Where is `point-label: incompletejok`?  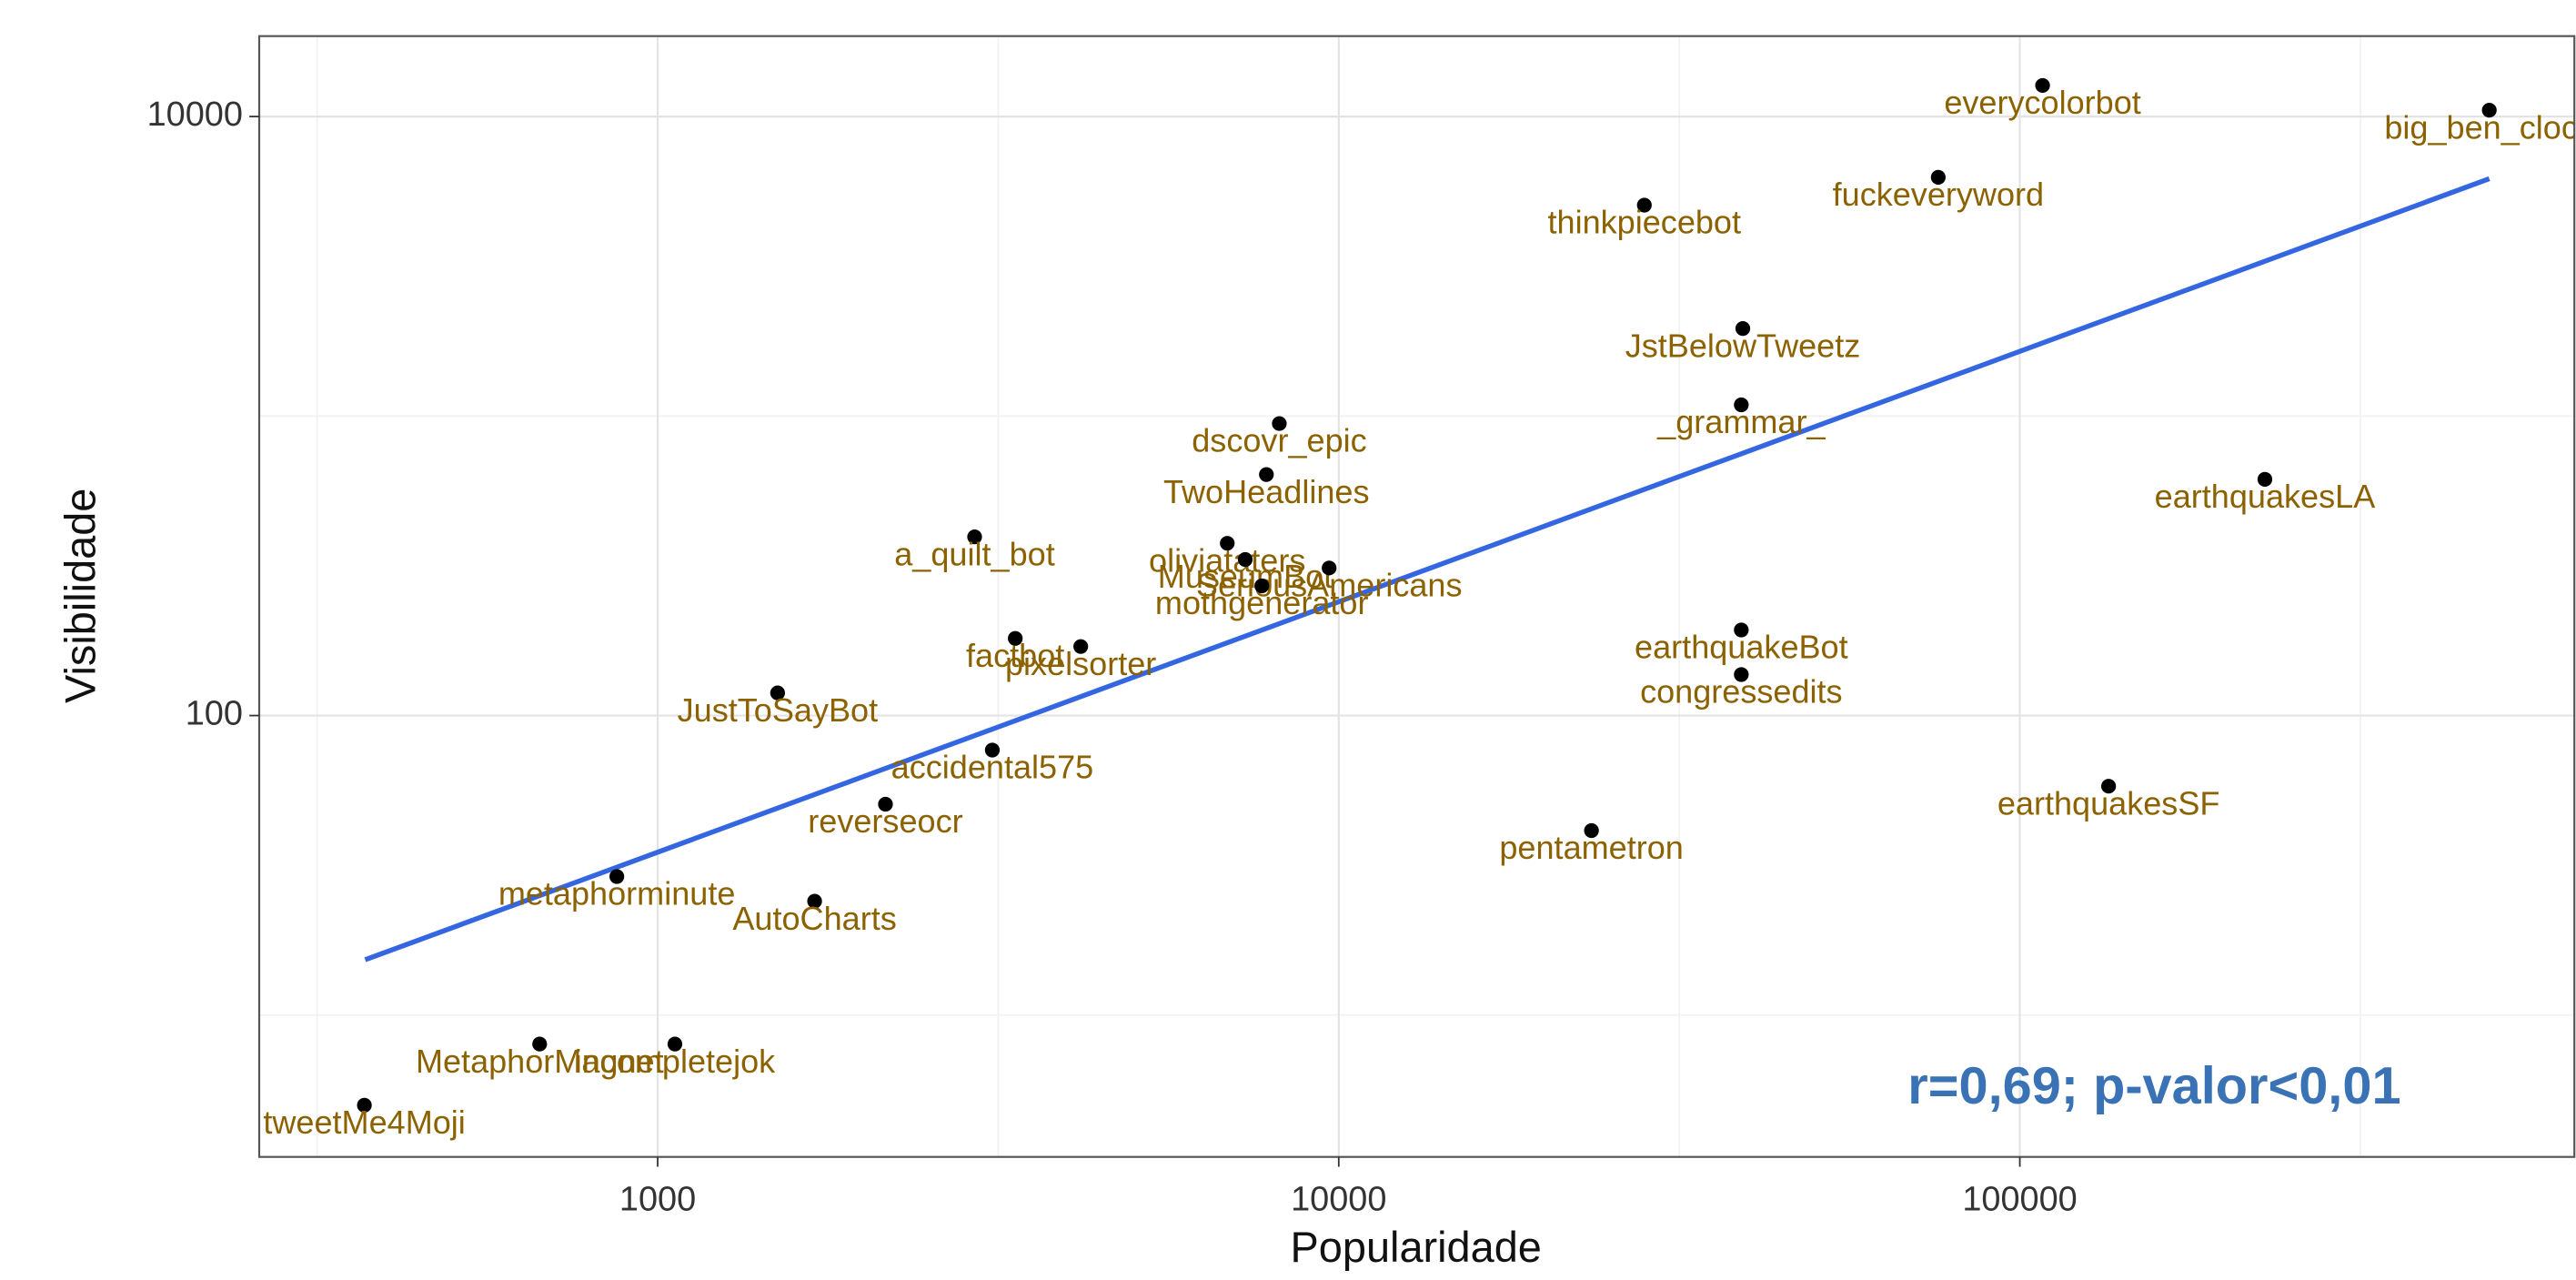 point-label: incompletejok is located at coordinates (675, 1061).